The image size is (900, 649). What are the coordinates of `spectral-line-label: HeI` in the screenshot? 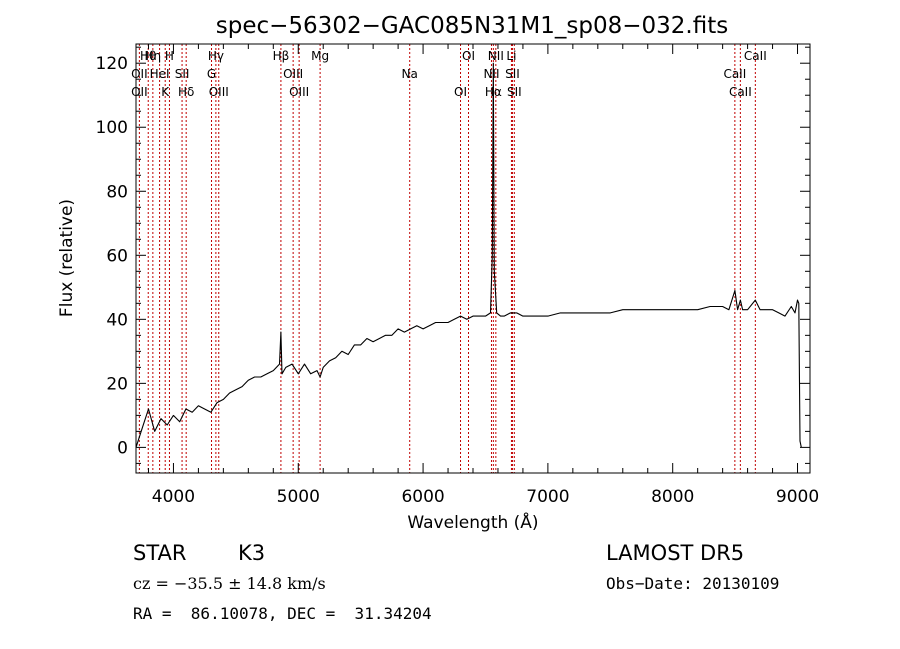 It's located at (160, 74).